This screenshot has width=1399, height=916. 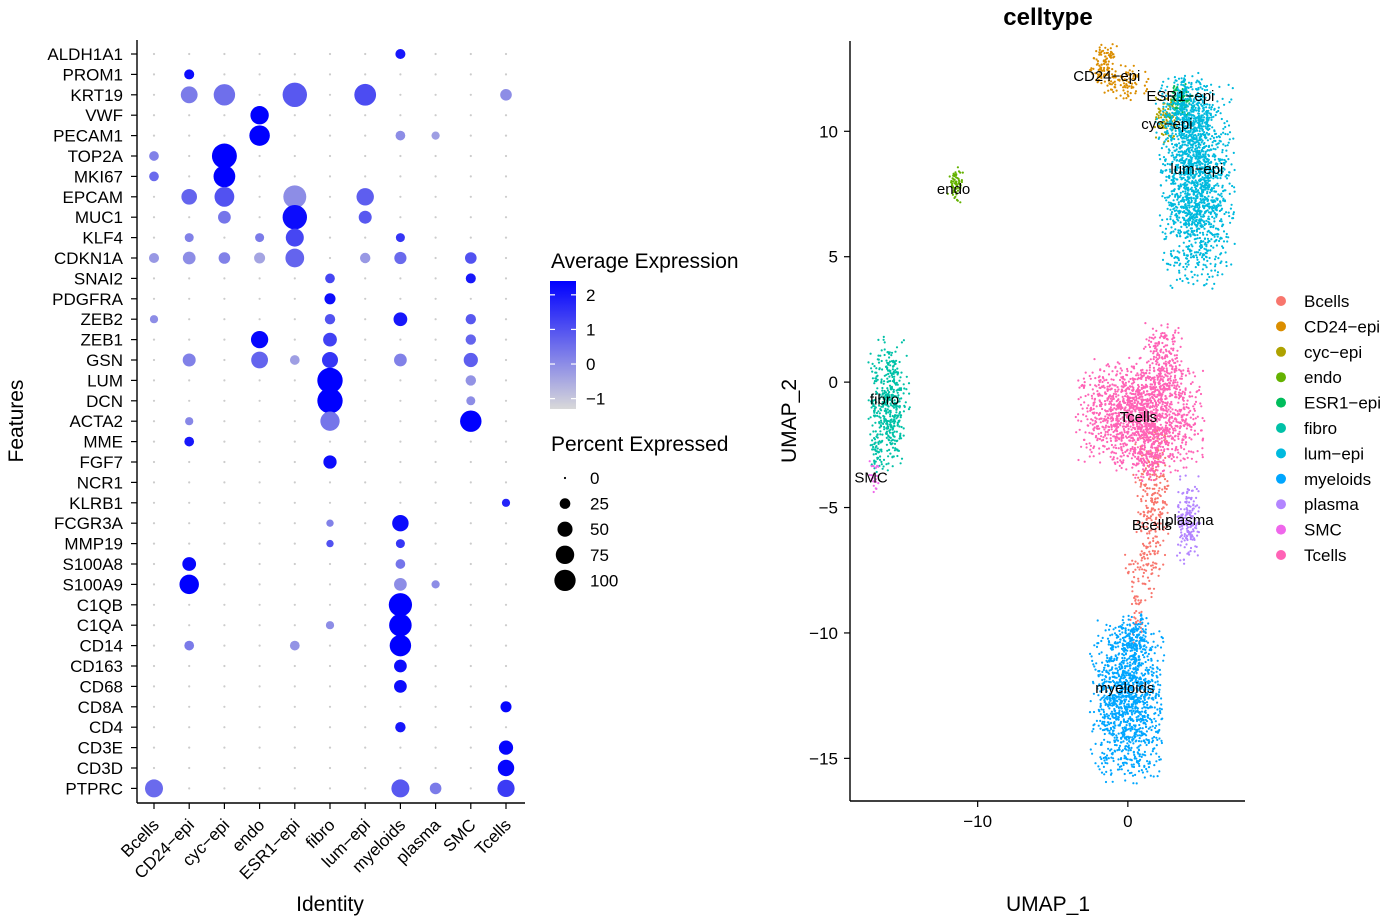 What do you see at coordinates (100, 482) in the screenshot?
I see `feature-label: NCR1` at bounding box center [100, 482].